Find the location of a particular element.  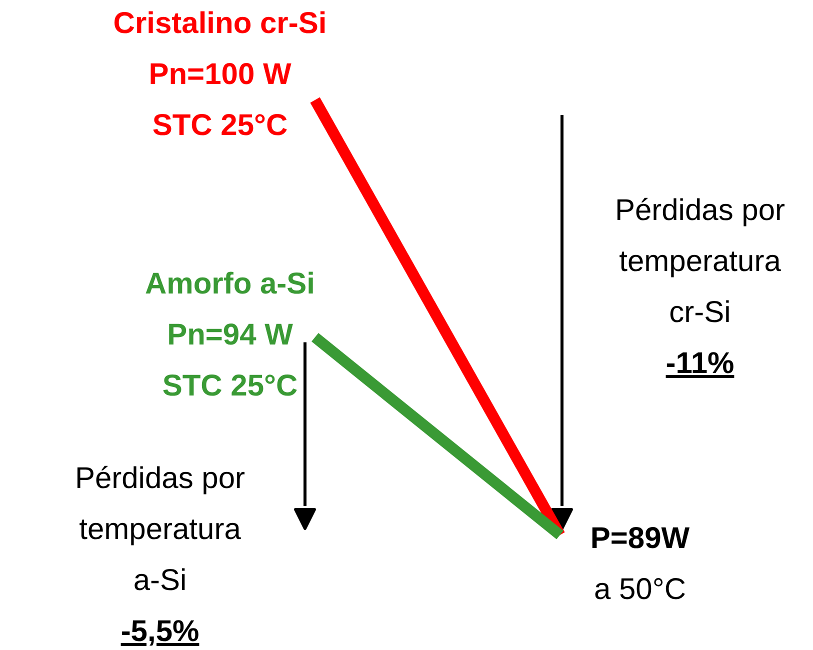

series-label: Amorfo a-Si is located at coordinates (230, 283).